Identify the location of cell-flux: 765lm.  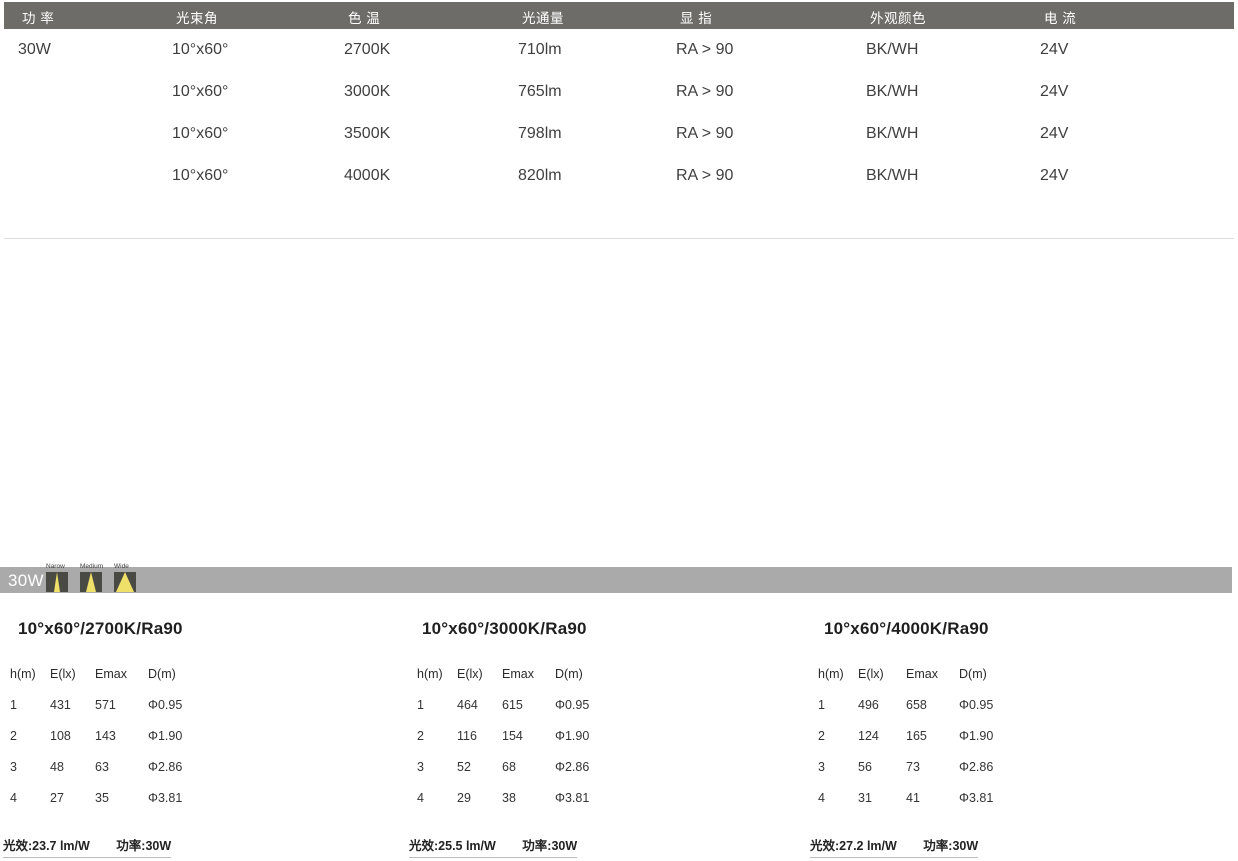
(540, 91).